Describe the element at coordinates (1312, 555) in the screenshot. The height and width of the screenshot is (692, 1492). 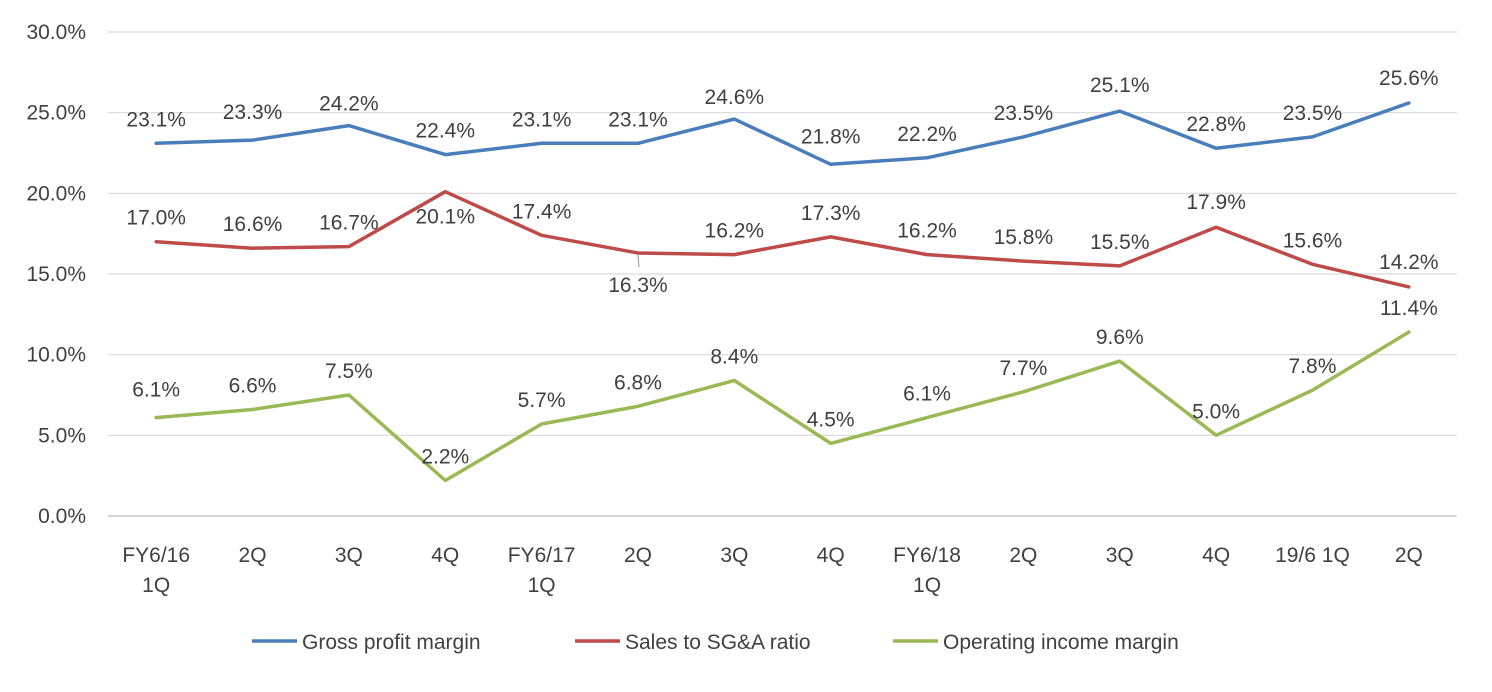
I see `x-tick-label: 19/6 1Q` at that location.